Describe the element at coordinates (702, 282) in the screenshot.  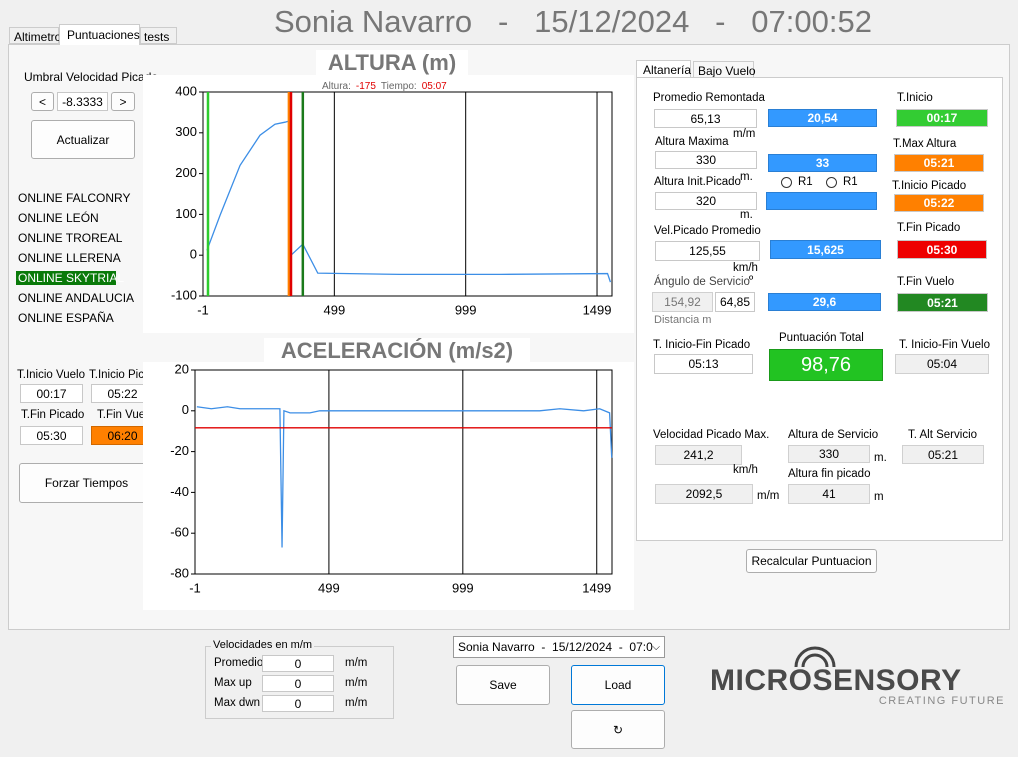
I see `label: Ángulo de Servicio` at that location.